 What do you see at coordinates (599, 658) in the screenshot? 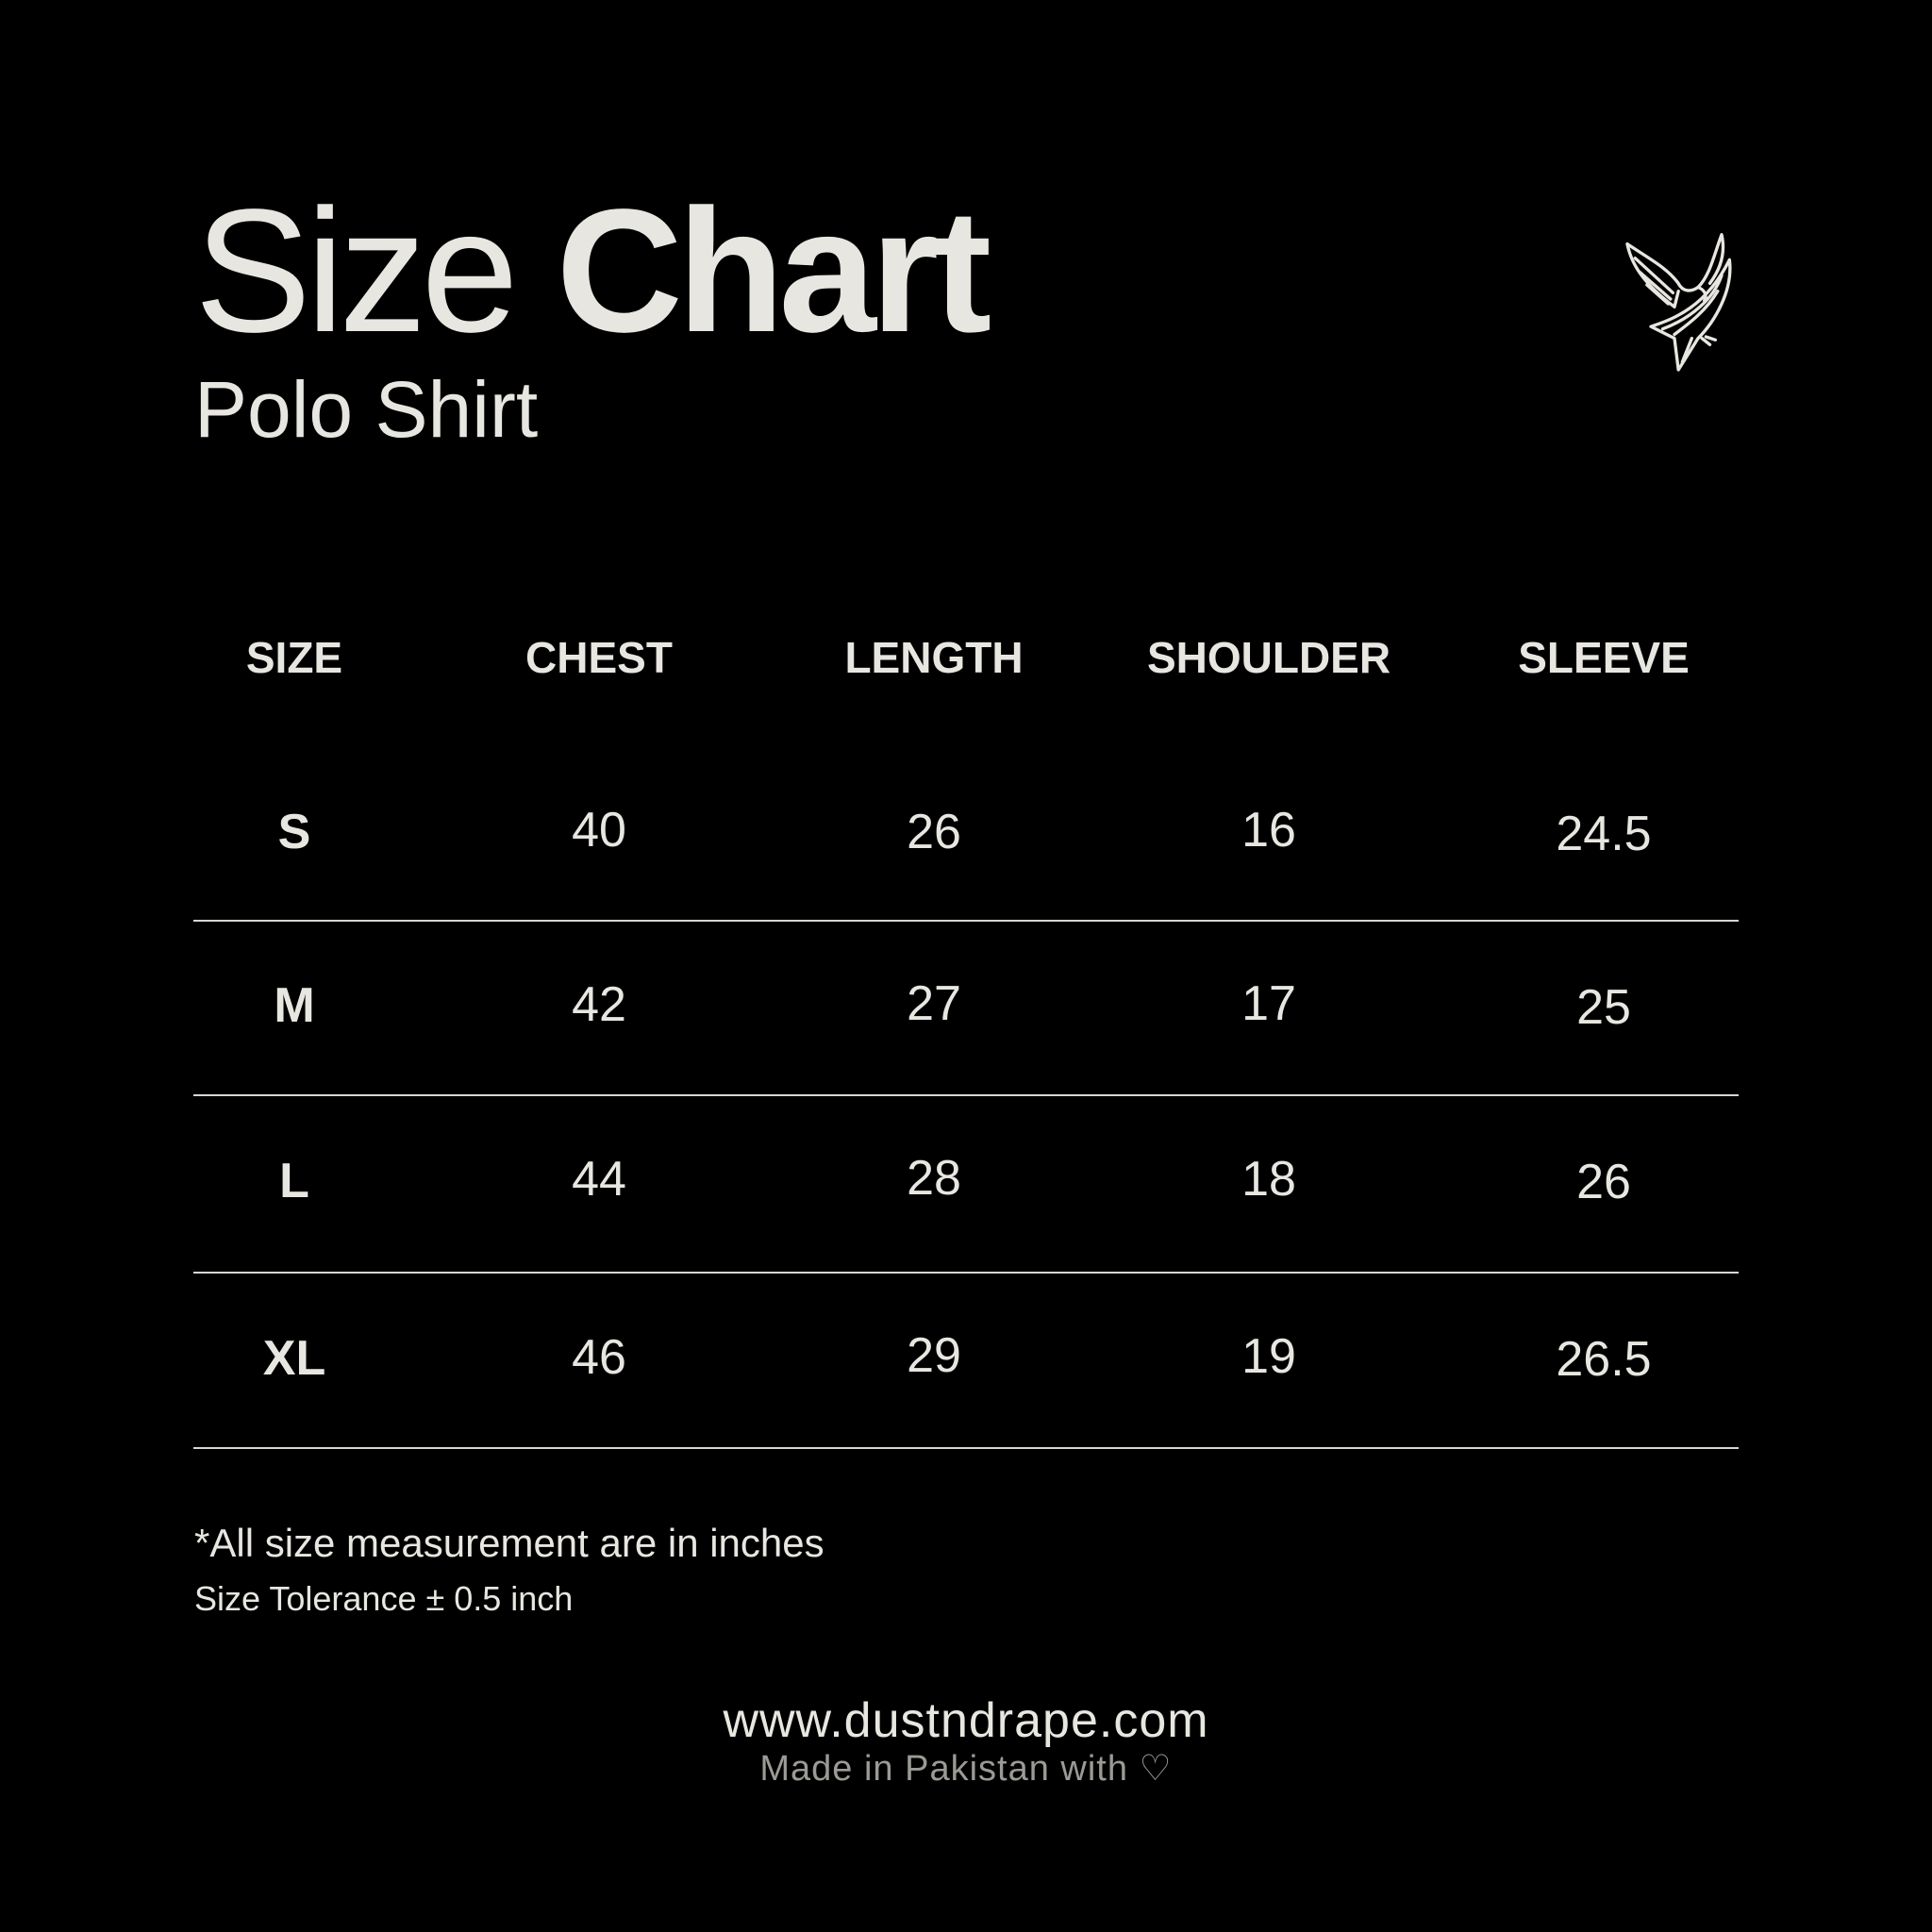
I see `column-header-chest: CHEST` at bounding box center [599, 658].